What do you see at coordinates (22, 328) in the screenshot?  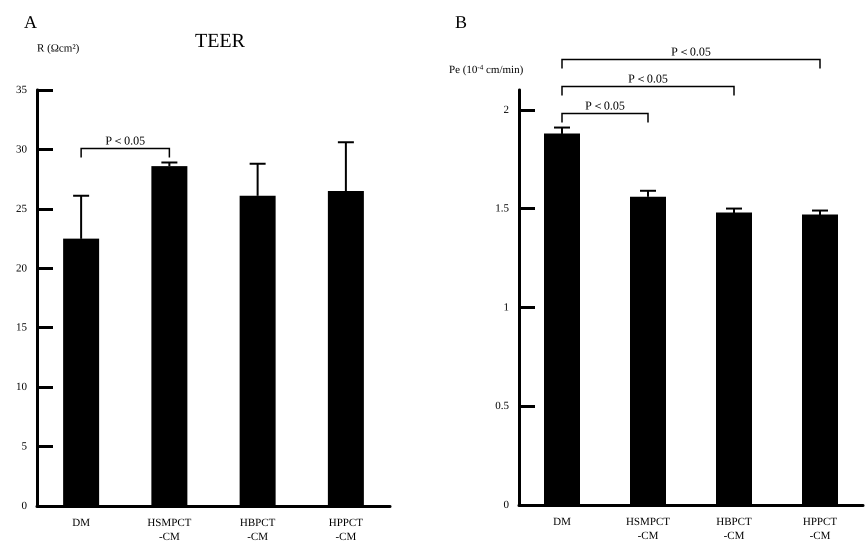 I see `y-tick-label: 15` at bounding box center [22, 328].